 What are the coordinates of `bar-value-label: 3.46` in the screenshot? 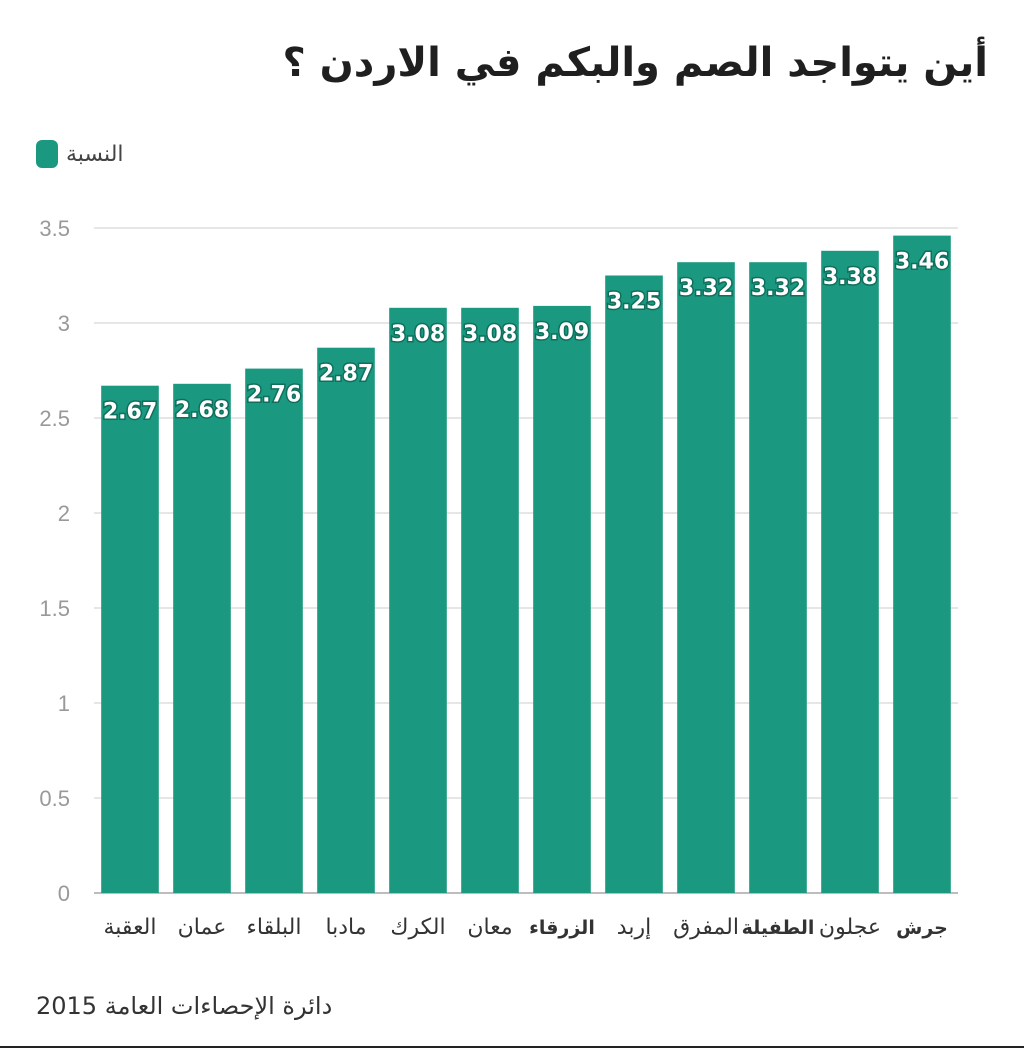 It's located at (922, 262).